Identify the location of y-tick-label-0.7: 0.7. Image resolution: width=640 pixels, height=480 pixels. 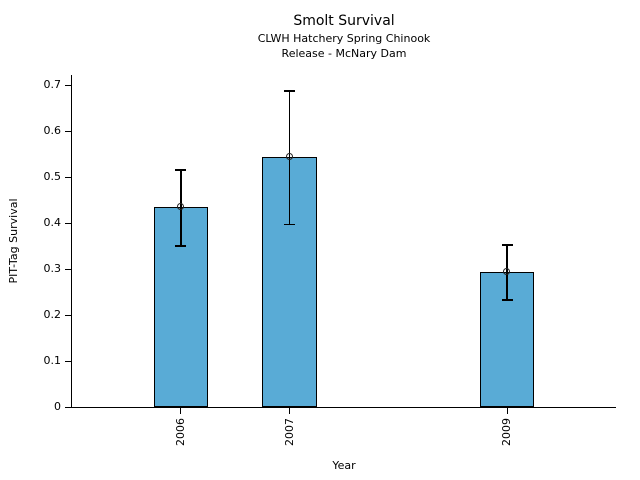
(52, 84).